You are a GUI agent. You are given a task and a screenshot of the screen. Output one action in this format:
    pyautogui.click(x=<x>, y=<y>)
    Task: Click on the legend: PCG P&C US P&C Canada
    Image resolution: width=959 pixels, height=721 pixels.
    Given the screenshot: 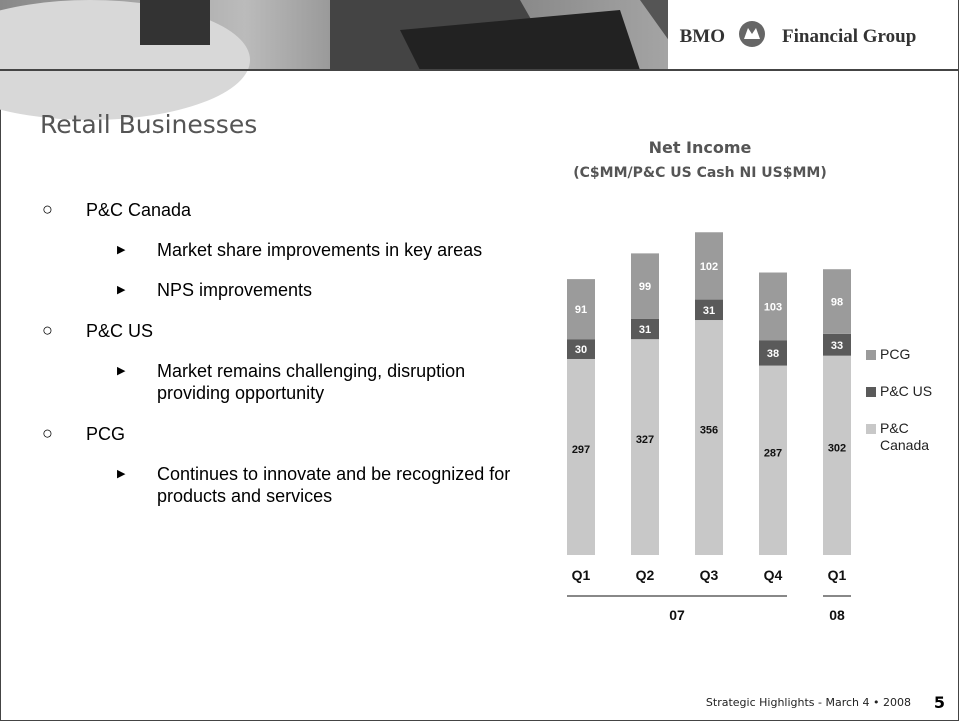 What is the action you would take?
    pyautogui.click(x=908, y=410)
    